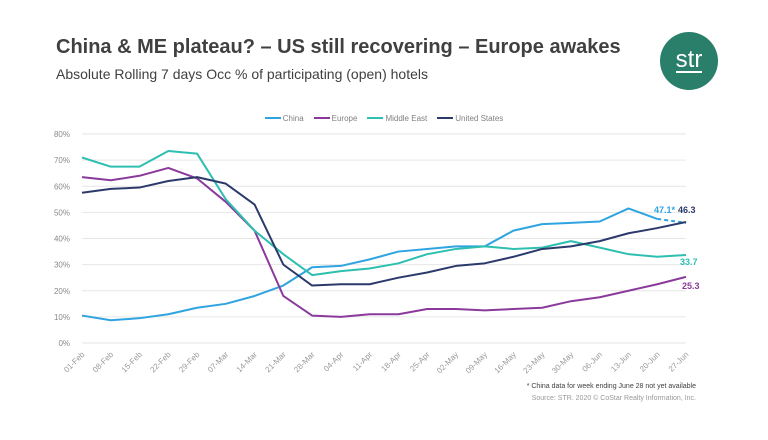 The image size is (768, 440). I want to click on x-tick-label: 15-Feb, so click(132, 362).